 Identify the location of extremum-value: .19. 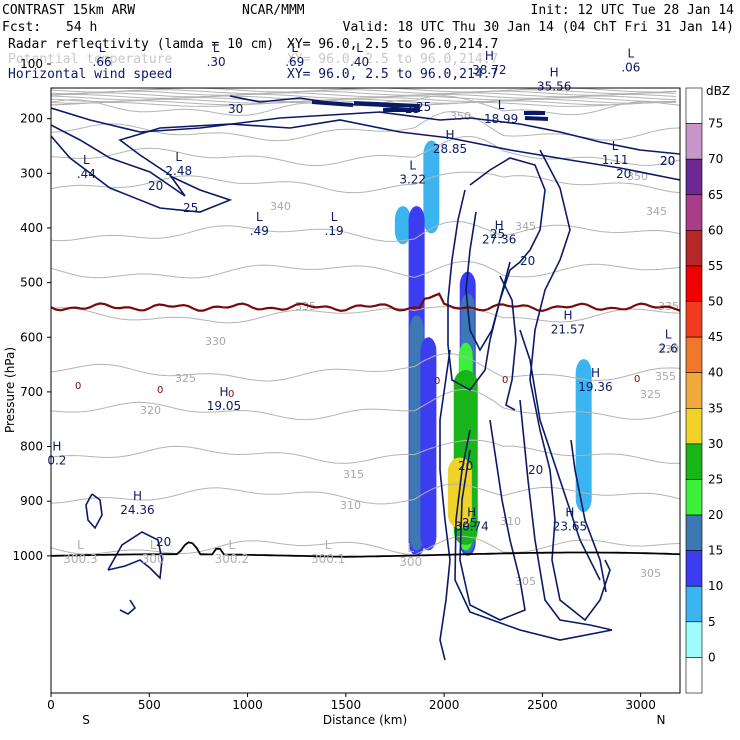
(334, 231).